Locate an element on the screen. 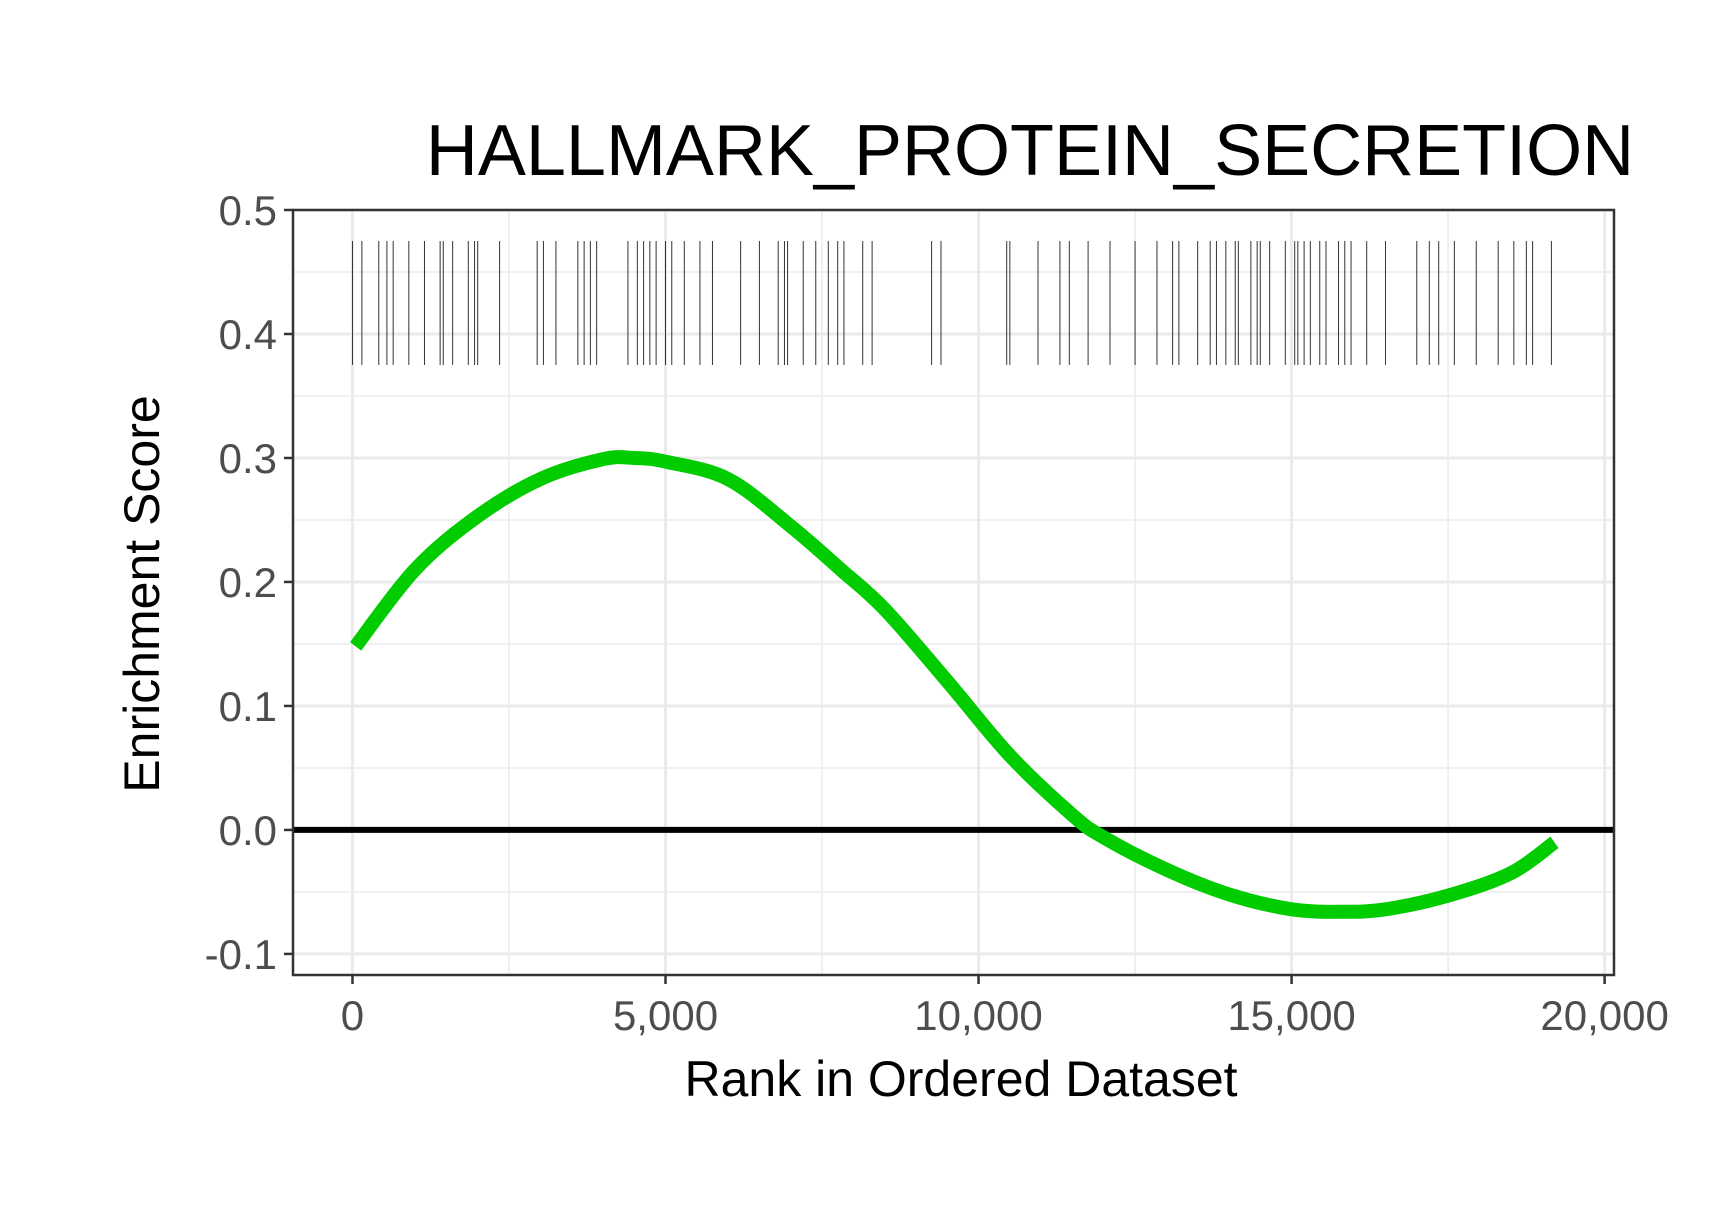 The image size is (1725, 1221). gene-hit-marks is located at coordinates (951, 302).